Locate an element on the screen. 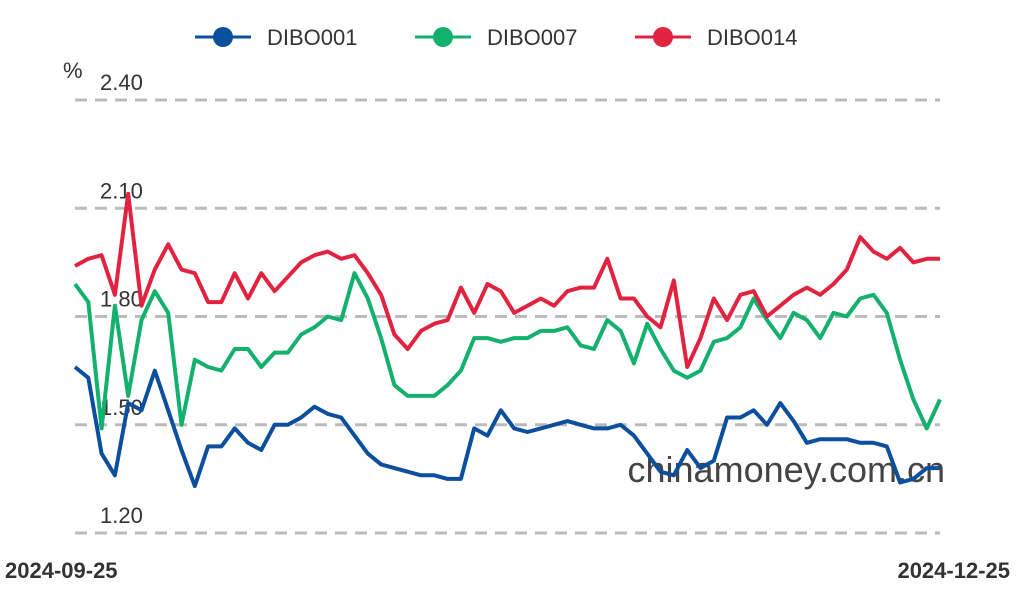  y-tick-label: 1.20 is located at coordinates (121, 515).